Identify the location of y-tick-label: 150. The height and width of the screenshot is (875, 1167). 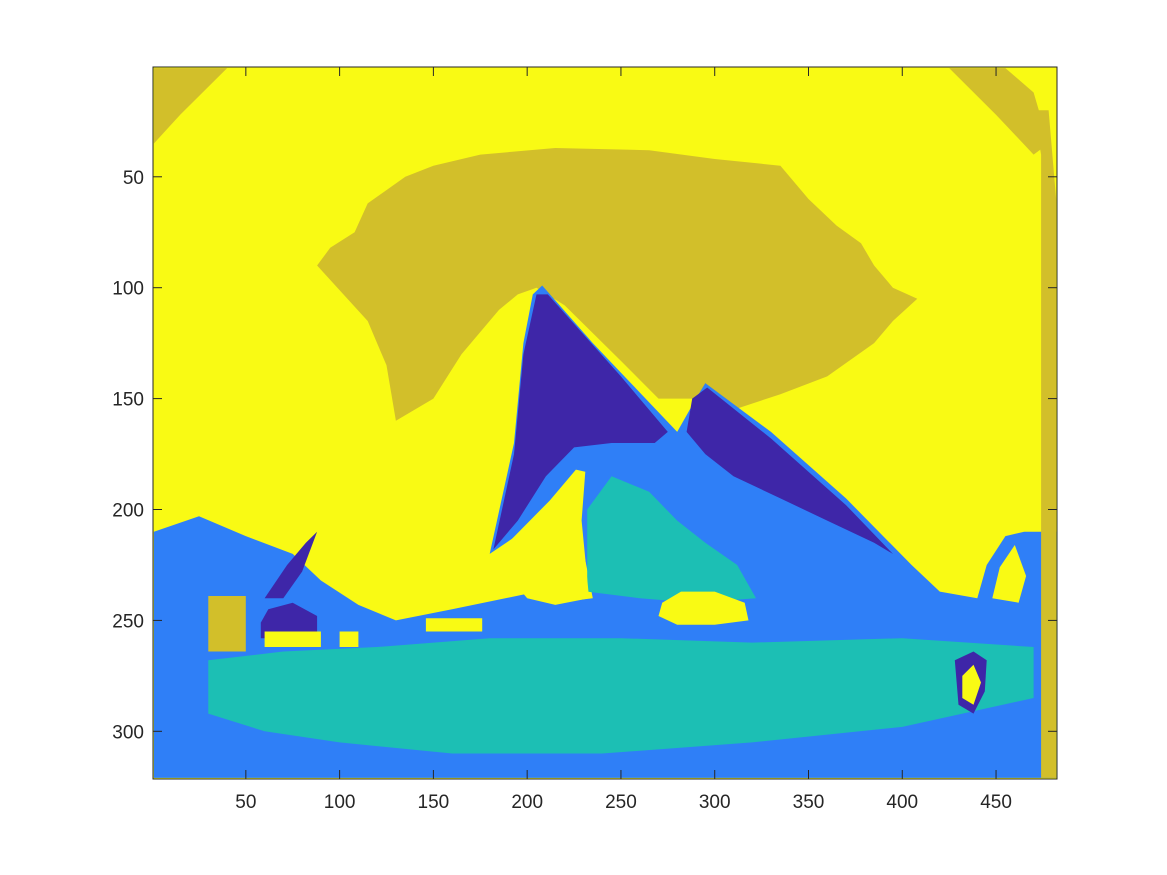
(128, 400).